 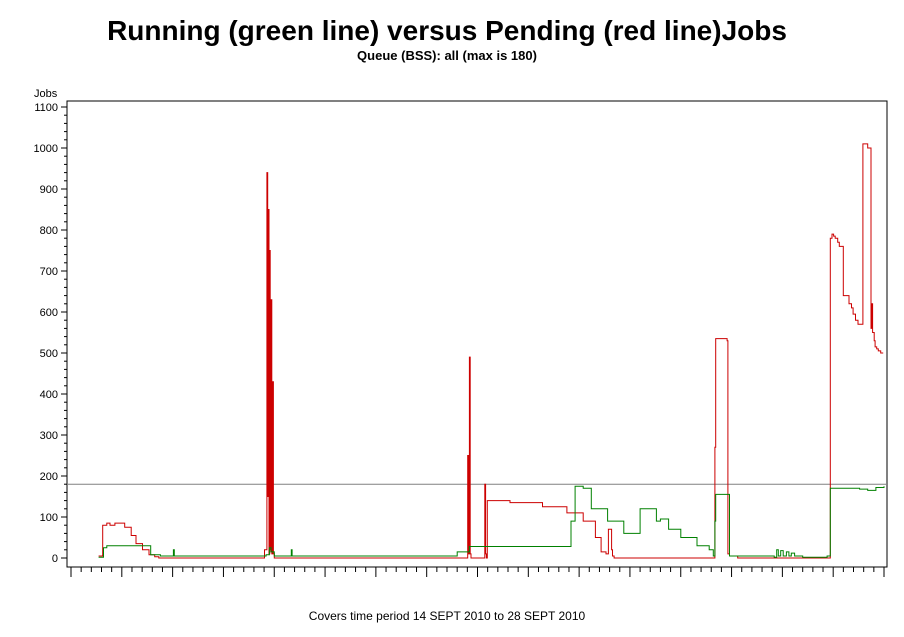 I want to click on y-tick-label: 300, so click(x=49, y=436).